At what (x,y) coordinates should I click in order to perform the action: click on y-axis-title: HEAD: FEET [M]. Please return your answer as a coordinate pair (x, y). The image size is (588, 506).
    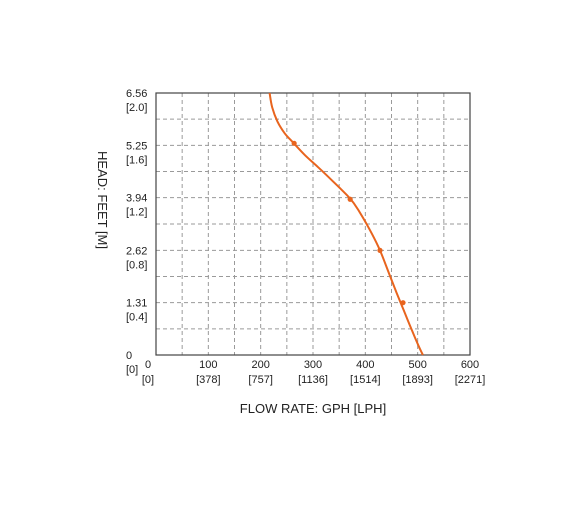
    Looking at the image, I should click on (102, 200).